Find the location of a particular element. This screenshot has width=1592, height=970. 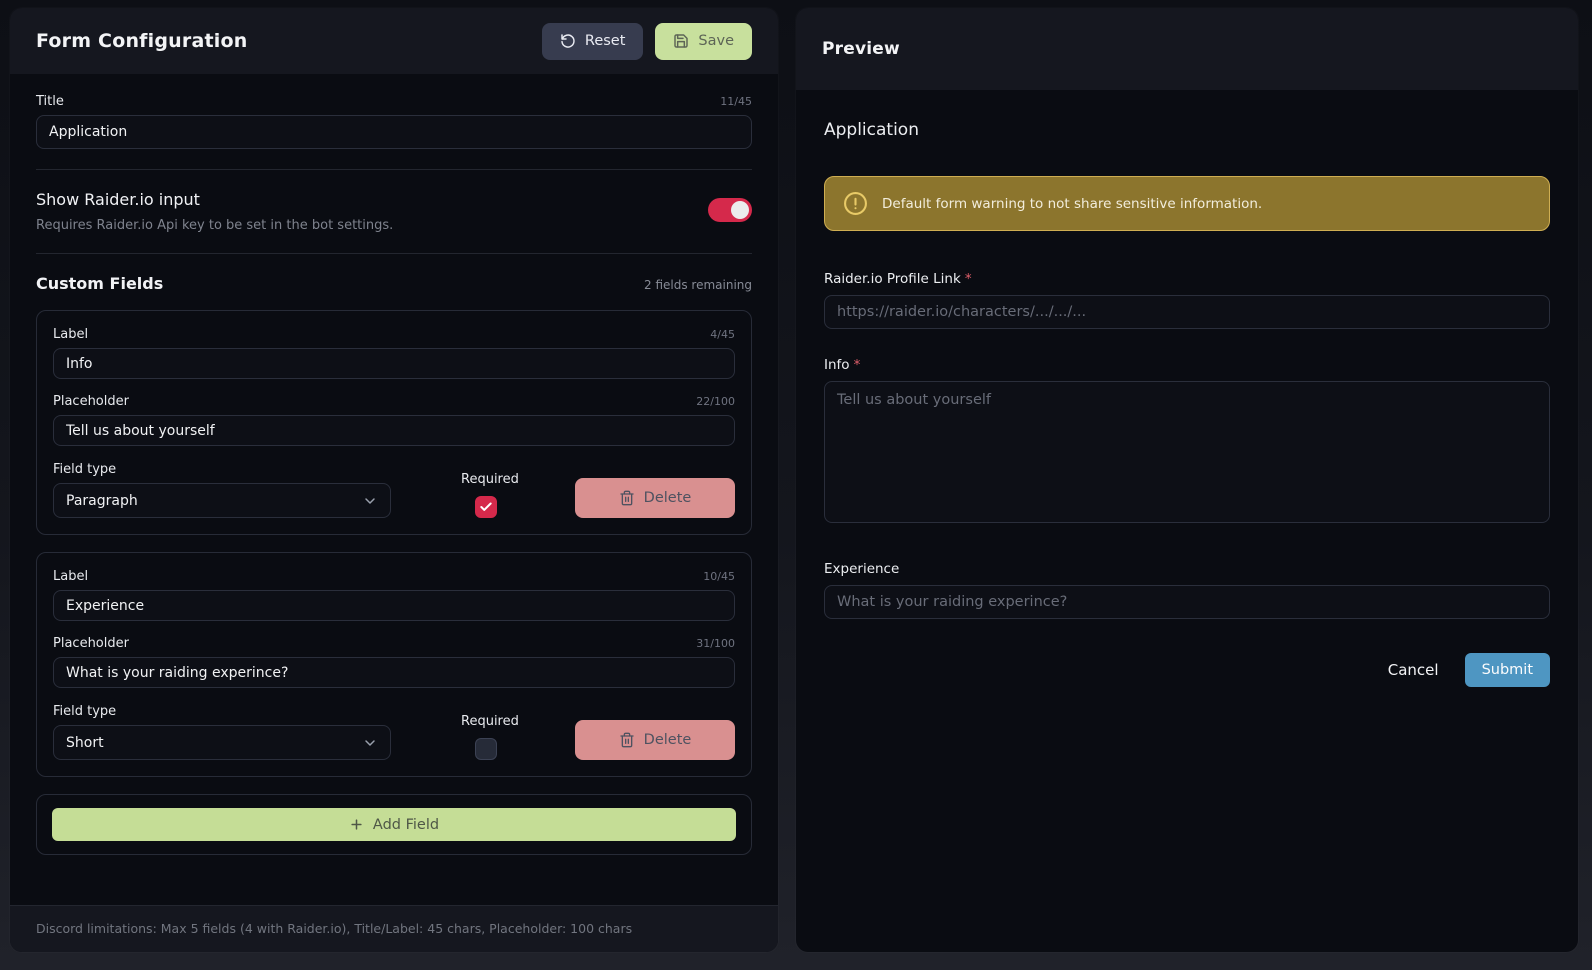

field-type-value: Paragraph is located at coordinates (102, 500).